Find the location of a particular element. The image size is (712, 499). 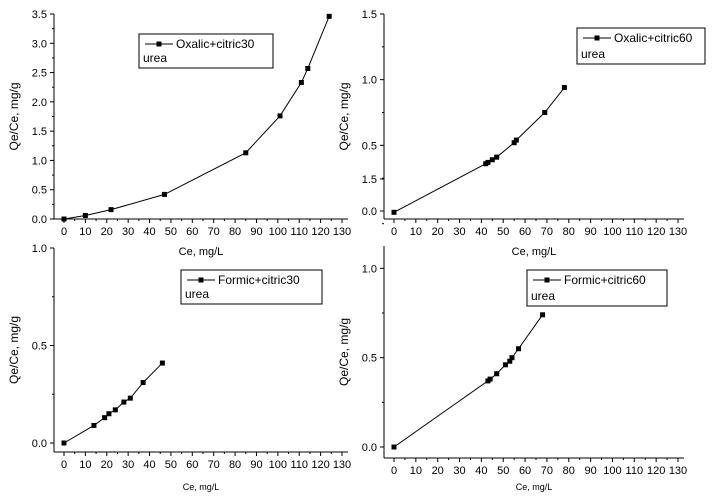

y-tick-label: 3.5 is located at coordinates (39, 15).